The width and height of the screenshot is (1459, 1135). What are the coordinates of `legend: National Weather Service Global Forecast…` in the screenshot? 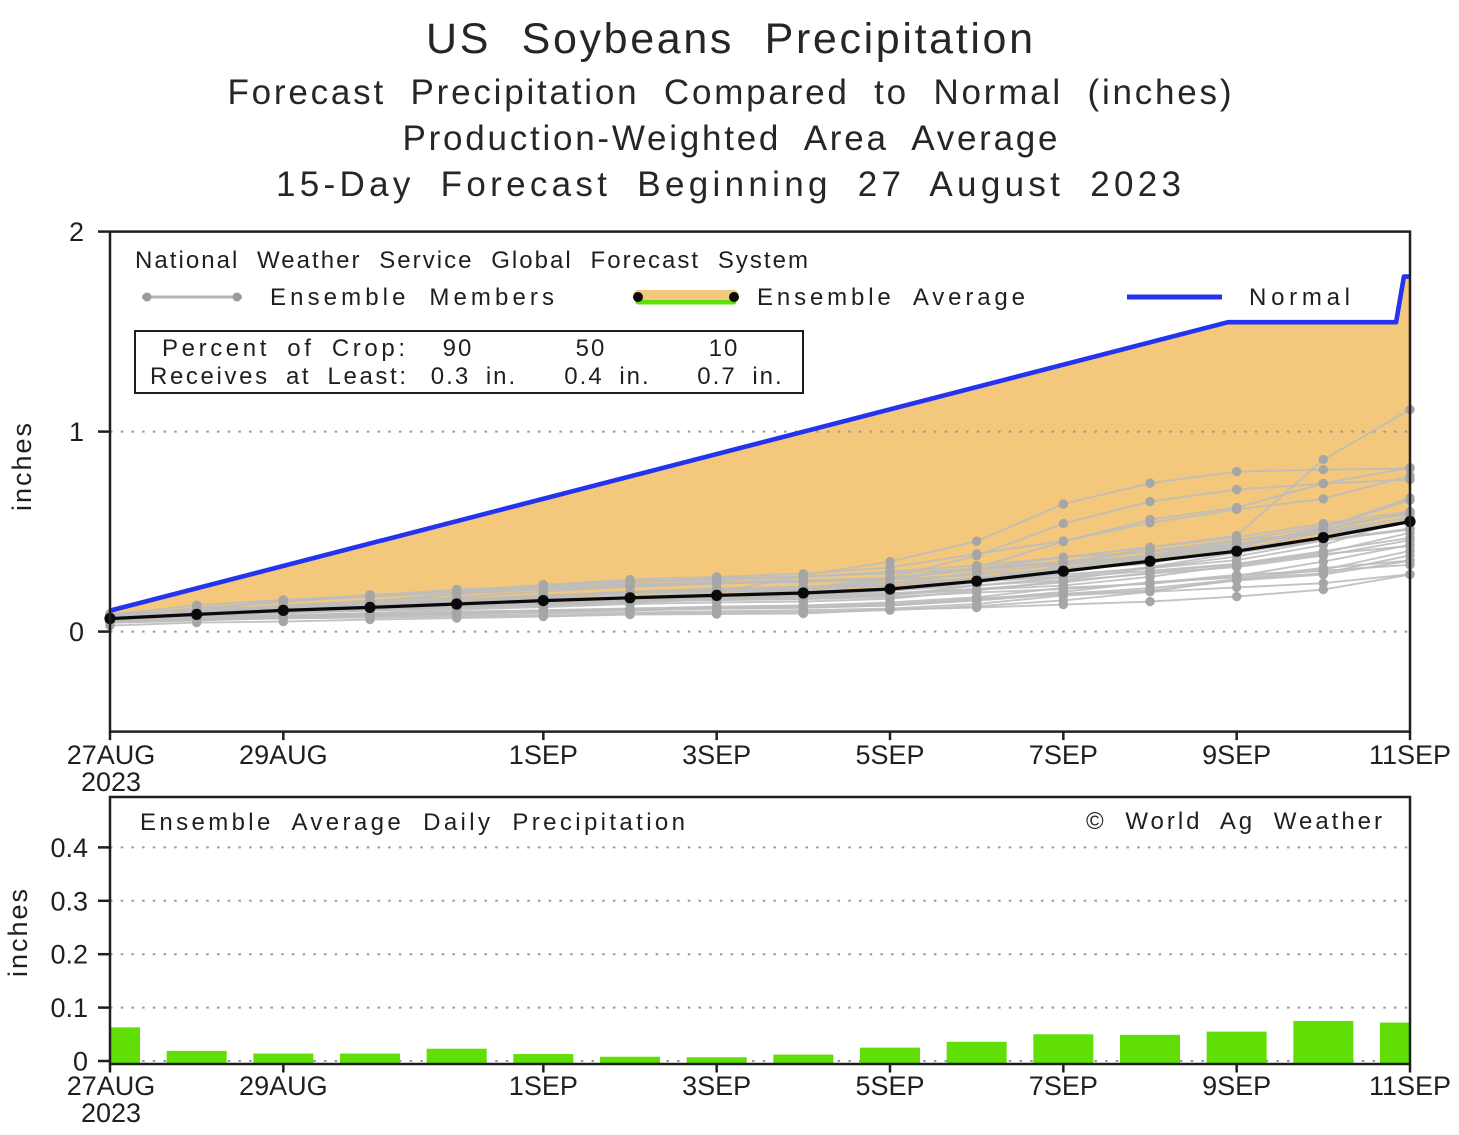 It's located at (742, 279).